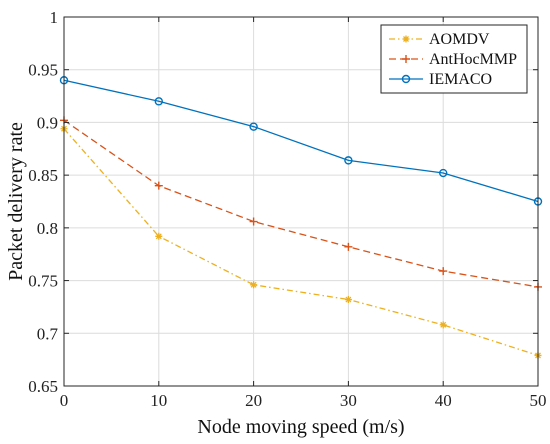 This screenshot has height=444, width=550. Describe the element at coordinates (459, 39) in the screenshot. I see `legend-label-aomdv: AOMDV` at that location.